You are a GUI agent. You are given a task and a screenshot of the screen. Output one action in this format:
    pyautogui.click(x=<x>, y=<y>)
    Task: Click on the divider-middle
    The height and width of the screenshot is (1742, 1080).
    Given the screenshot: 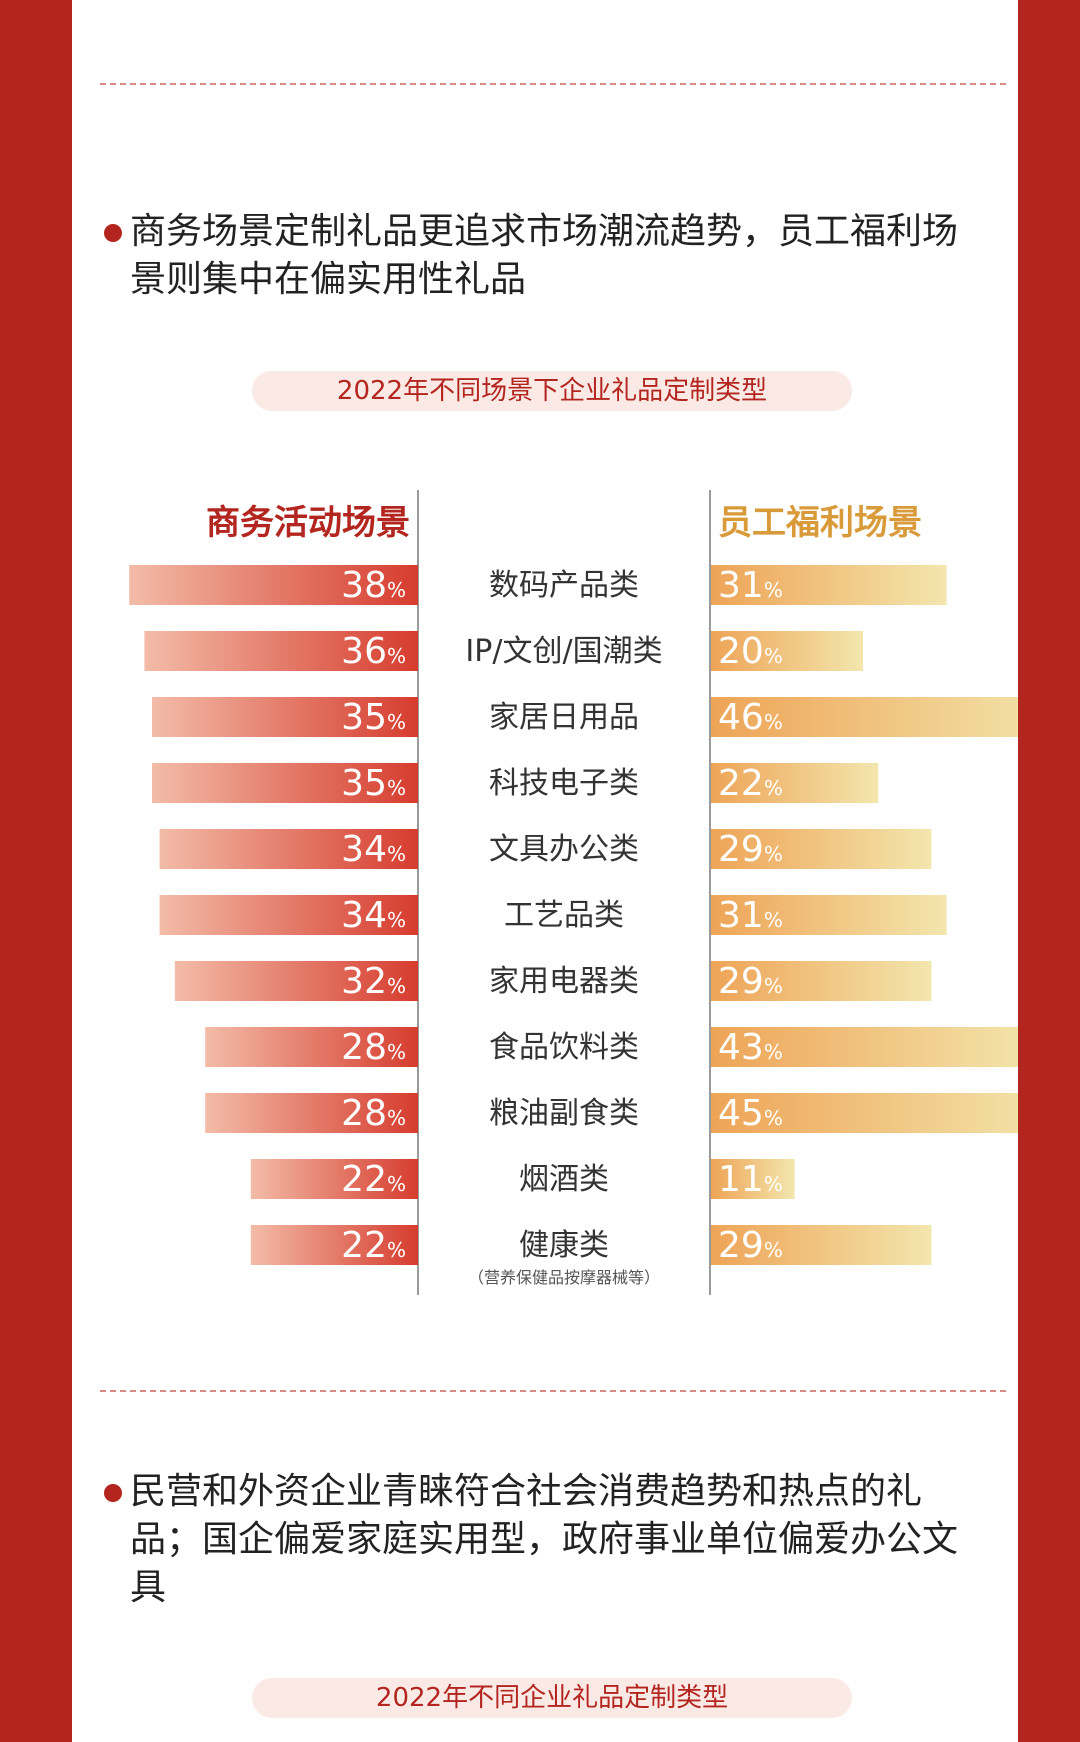 What is the action you would take?
    pyautogui.click(x=553, y=1391)
    